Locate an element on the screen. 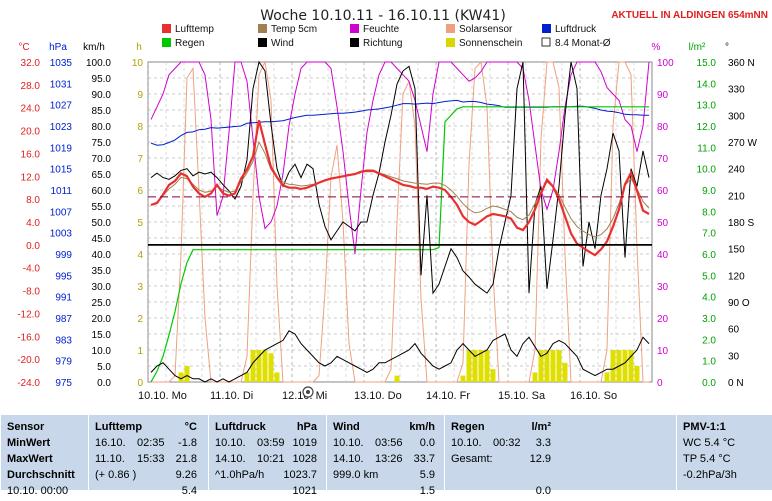 The image size is (772, 501). axis-tick-label: 28.0 is located at coordinates (31, 86).